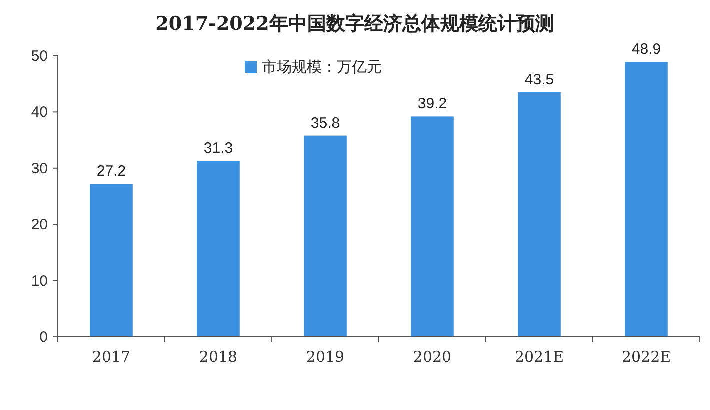 The width and height of the screenshot is (710, 410). What do you see at coordinates (325, 357) in the screenshot?
I see `x-tick-label: 2019` at bounding box center [325, 357].